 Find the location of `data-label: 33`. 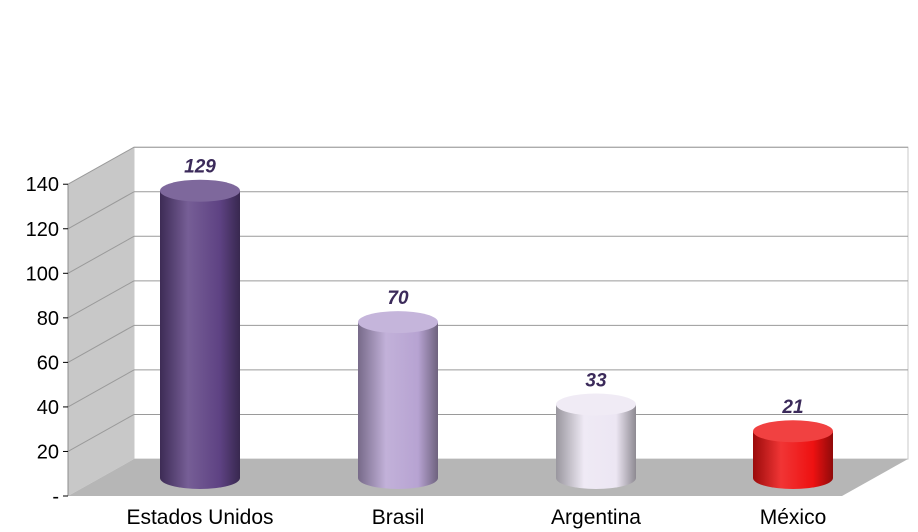

data-label: 33 is located at coordinates (596, 381).